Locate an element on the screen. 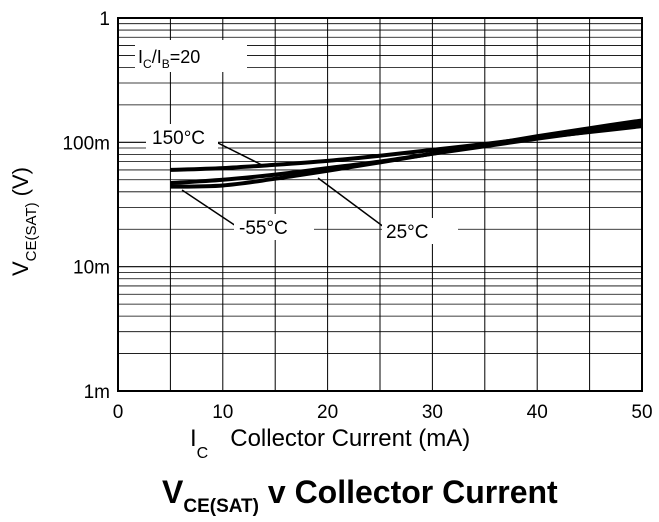 Image resolution: width=659 pixels, height=522 pixels. series-label-150c: 150°C is located at coordinates (205, 145).